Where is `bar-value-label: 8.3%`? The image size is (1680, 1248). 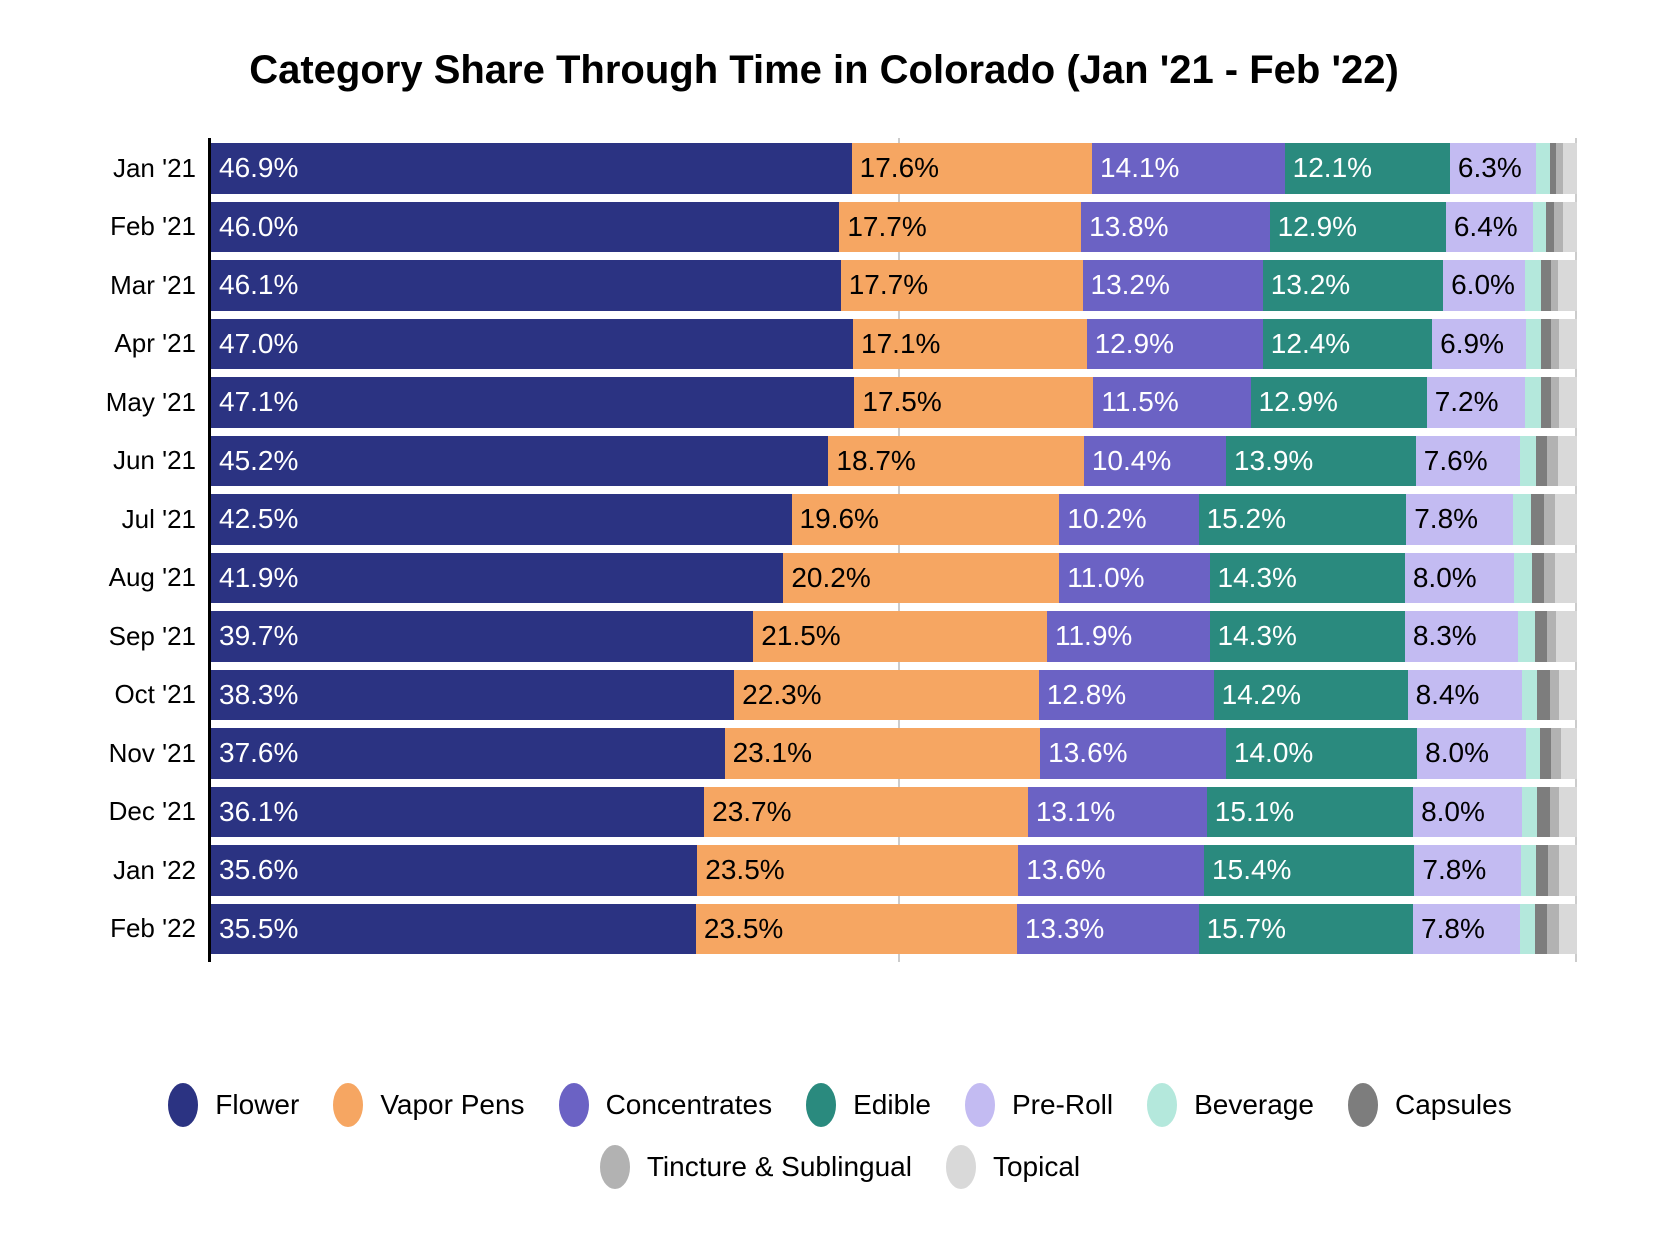 bar-value-label: 8.3% is located at coordinates (1444, 636).